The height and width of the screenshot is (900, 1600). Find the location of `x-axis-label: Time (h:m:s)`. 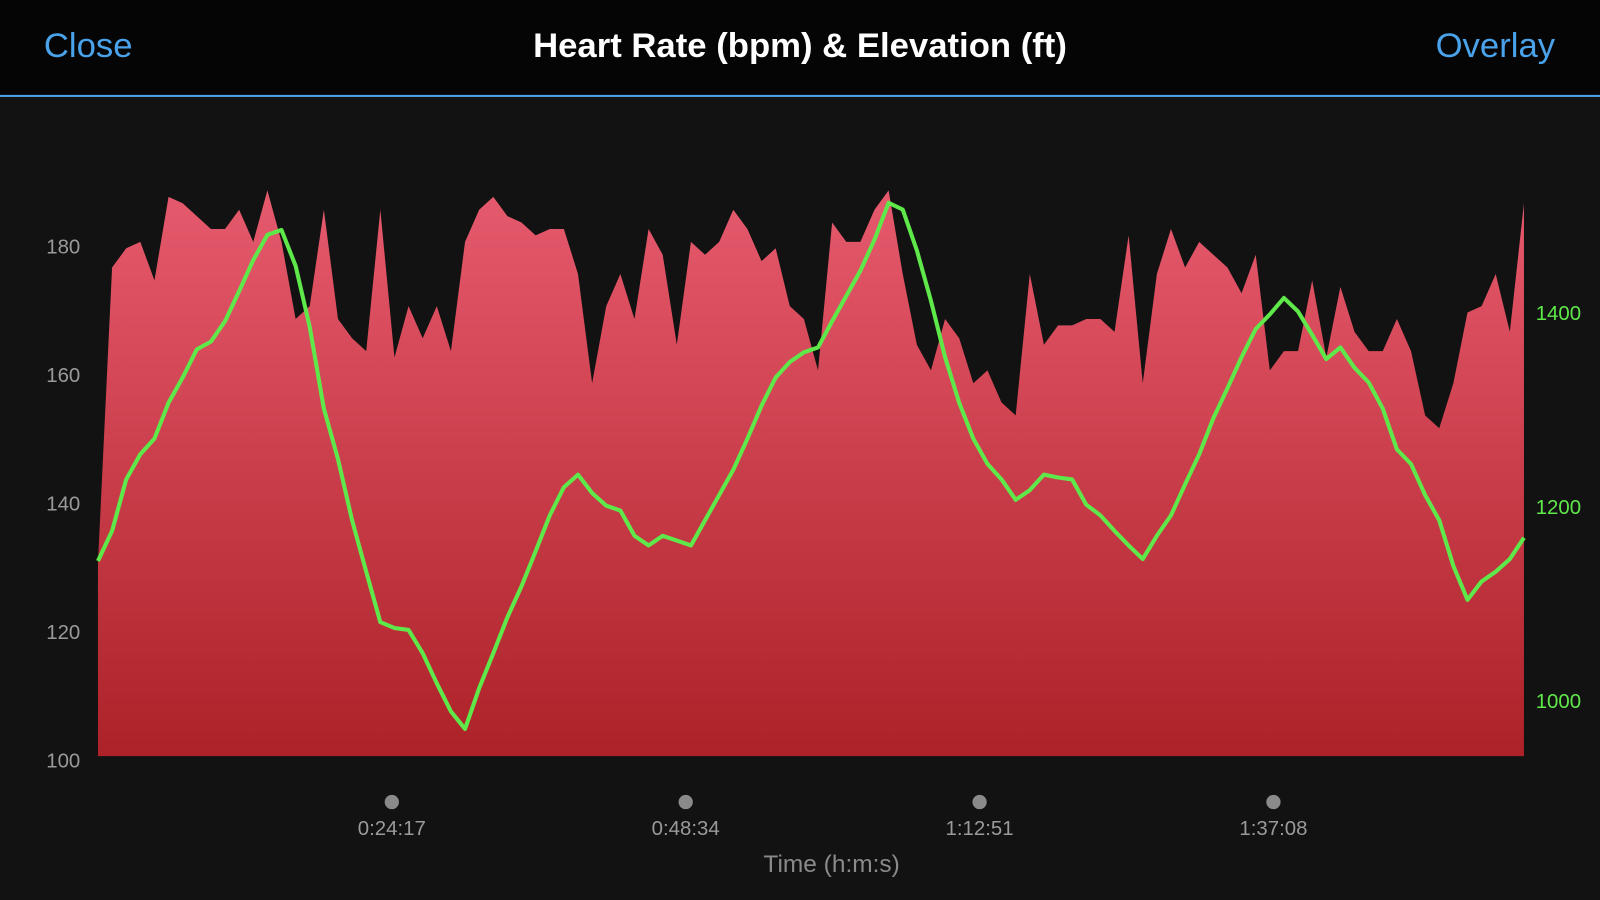

x-axis-label: Time (h:m:s) is located at coordinates (831, 864).